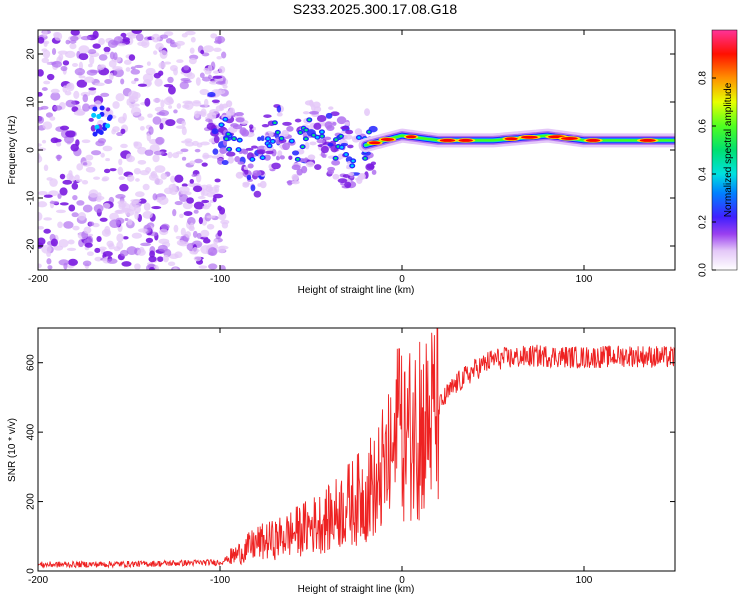 Image resolution: width=750 pixels, height=600 pixels. Describe the element at coordinates (31, 245) in the screenshot. I see `spectrogram-y-tick-label: -20` at that location.